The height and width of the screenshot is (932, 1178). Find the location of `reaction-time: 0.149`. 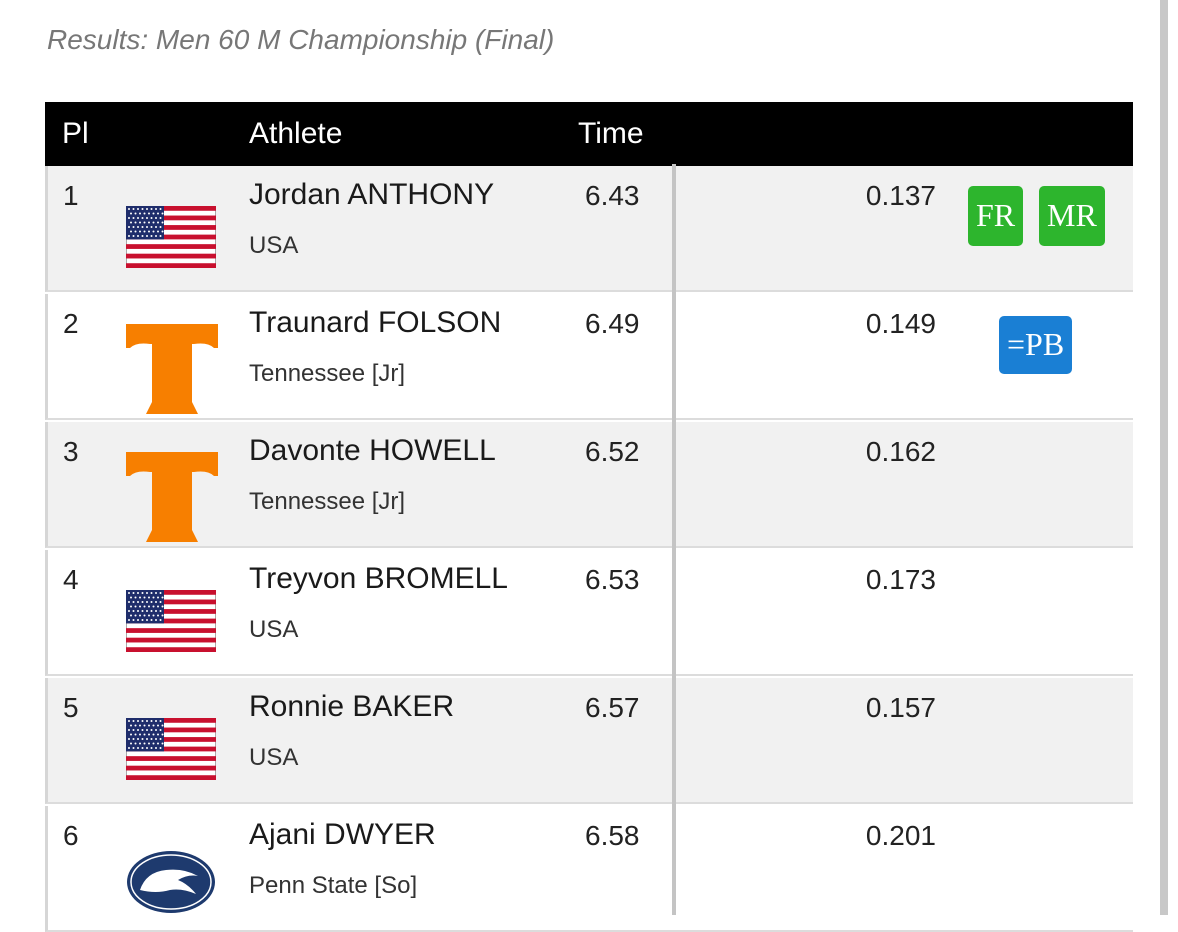

reaction-time: 0.149 is located at coordinates (900, 323).